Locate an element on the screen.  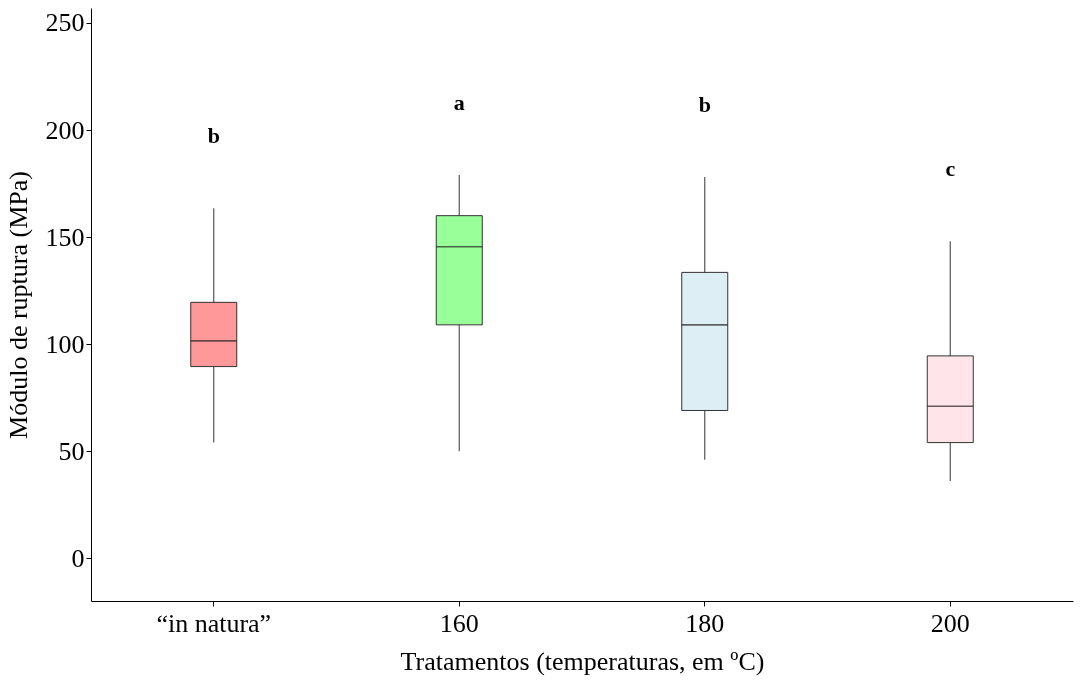
y-tick-label: 50 is located at coordinates (71, 451).